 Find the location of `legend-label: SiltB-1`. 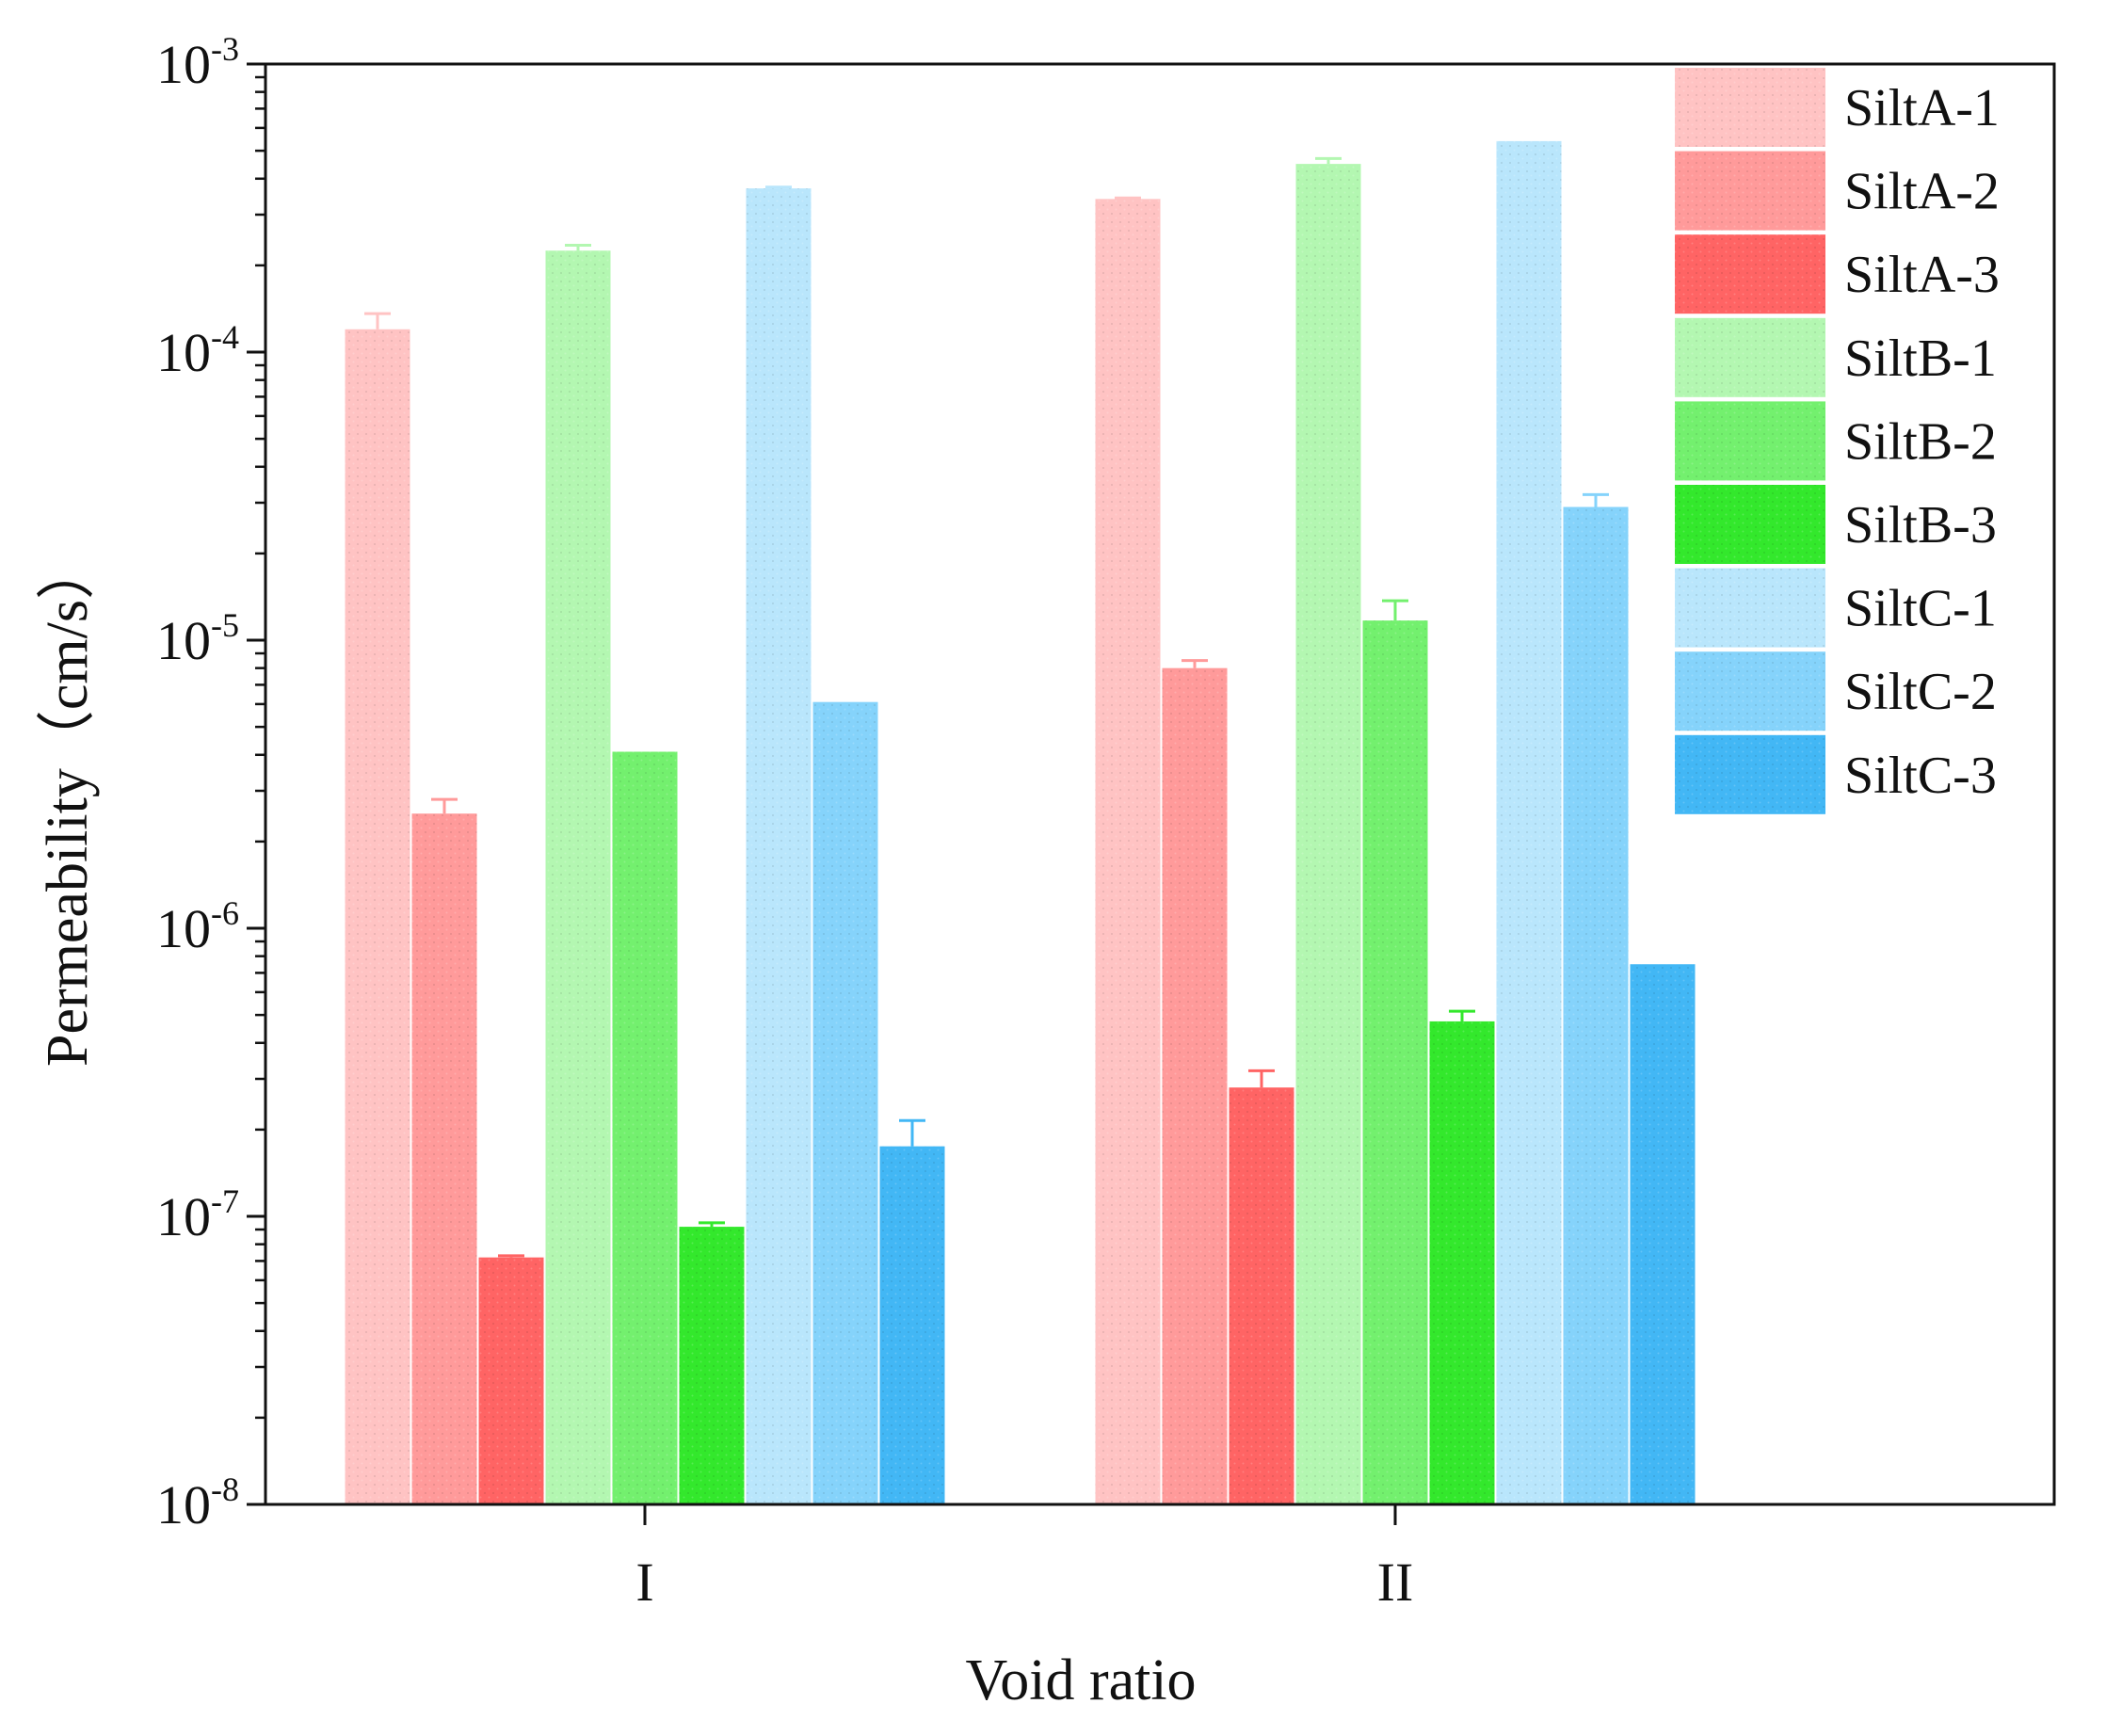

legend-label: SiltB-1 is located at coordinates (1920, 359).